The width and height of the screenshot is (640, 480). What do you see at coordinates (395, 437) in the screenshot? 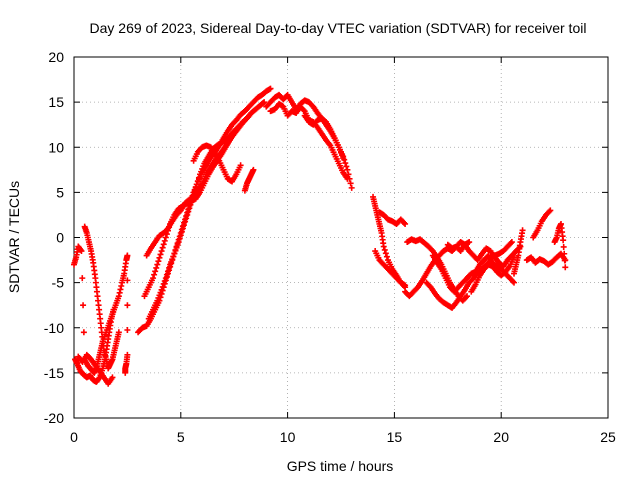
I see `x-tick-label: 15` at bounding box center [395, 437].